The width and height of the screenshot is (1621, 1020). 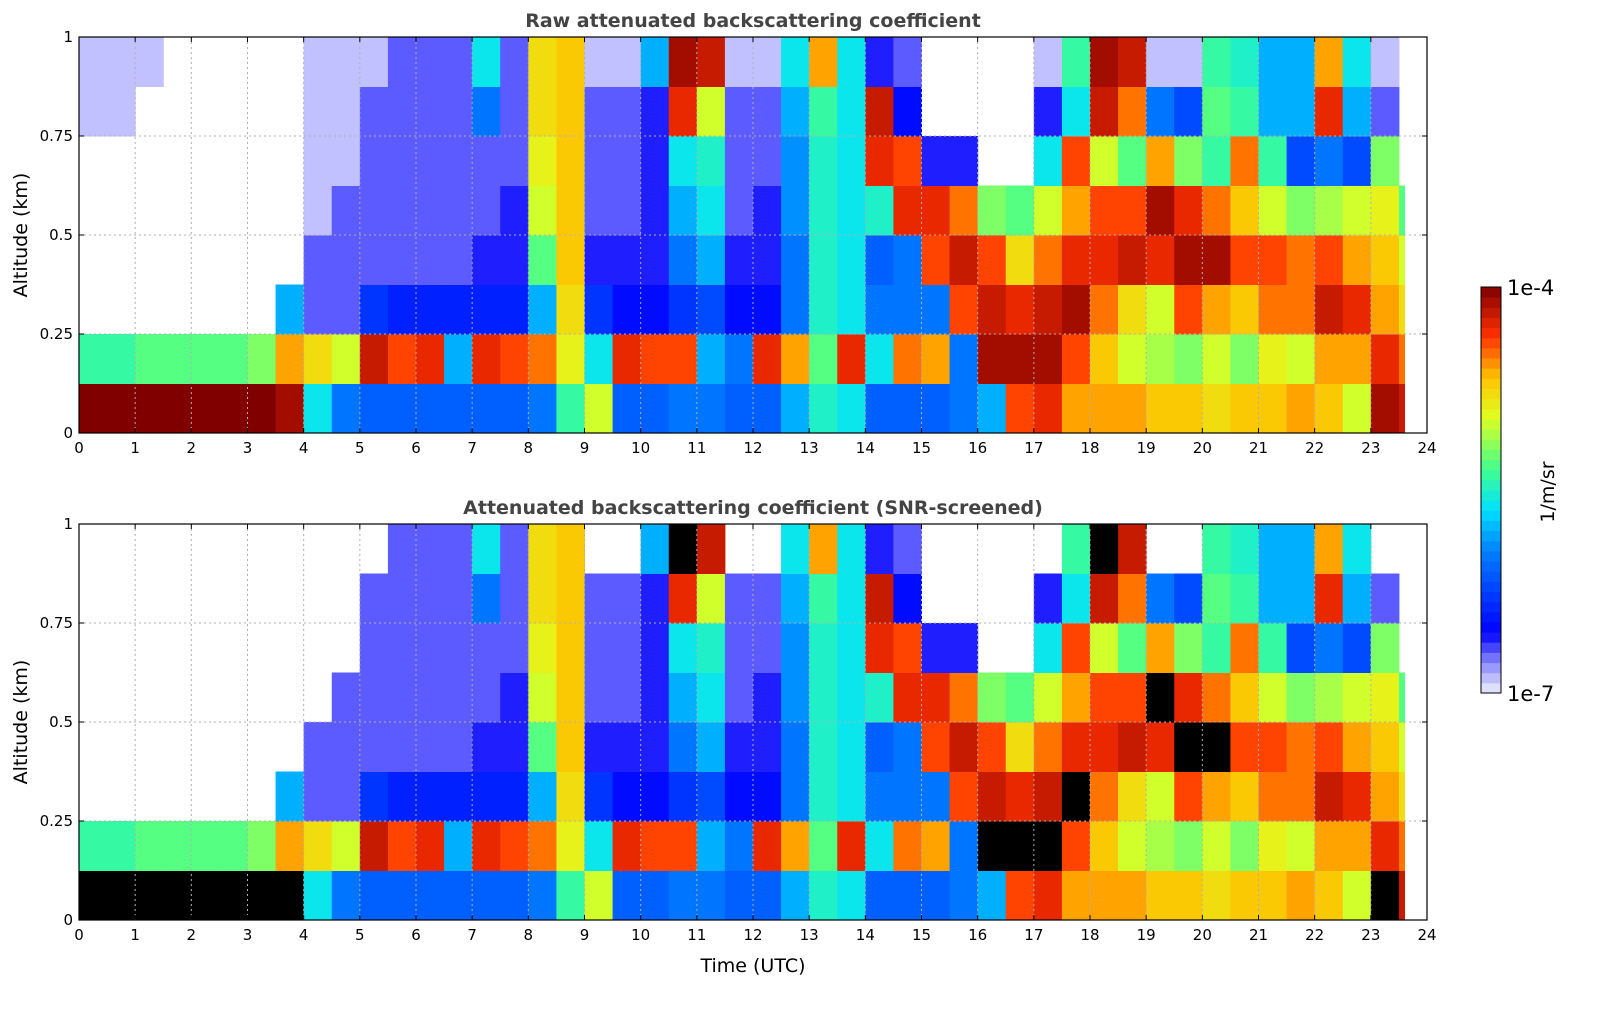 What do you see at coordinates (360, 935) in the screenshot?
I see `x-tick-label: 5` at bounding box center [360, 935].